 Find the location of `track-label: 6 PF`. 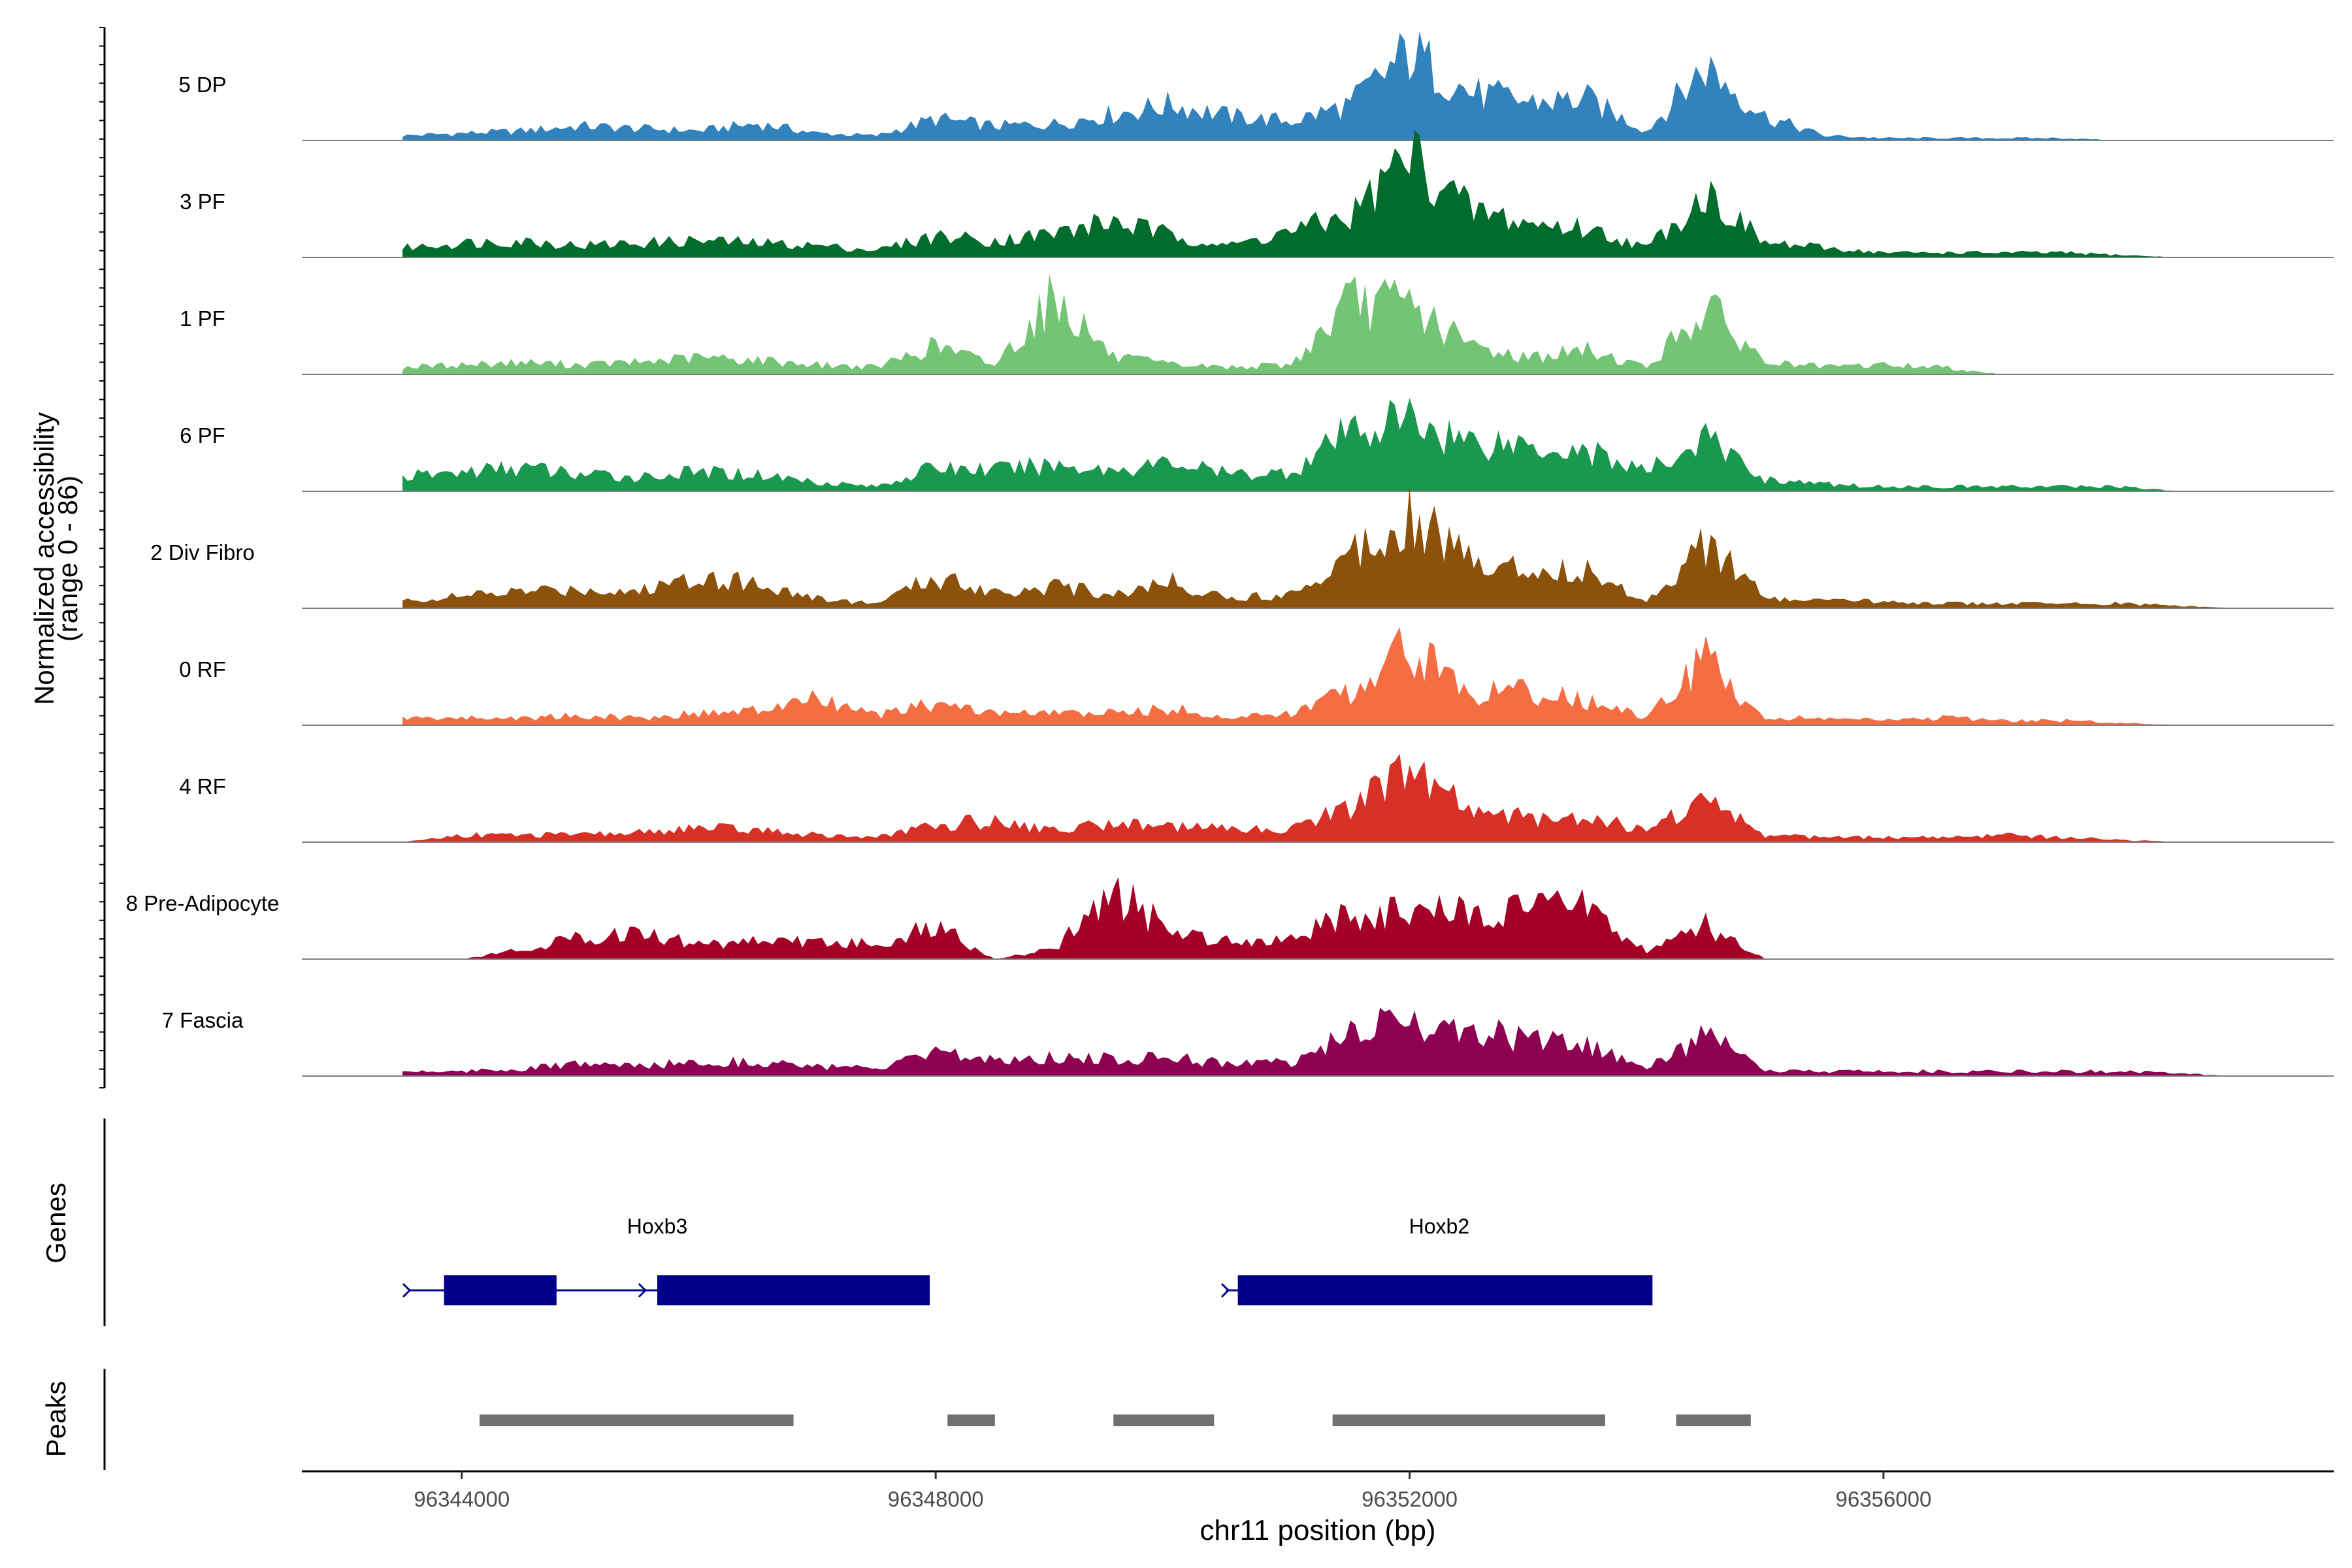

track-label: 6 PF is located at coordinates (202, 435).